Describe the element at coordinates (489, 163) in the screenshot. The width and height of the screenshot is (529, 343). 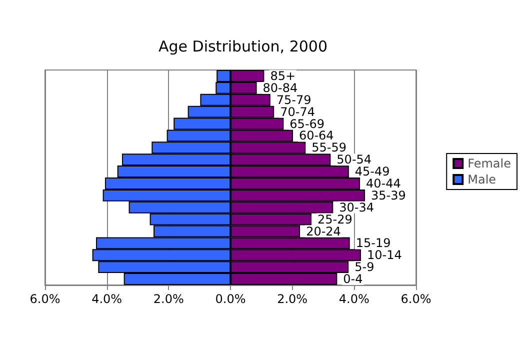
I see `legend-label: Female` at that location.